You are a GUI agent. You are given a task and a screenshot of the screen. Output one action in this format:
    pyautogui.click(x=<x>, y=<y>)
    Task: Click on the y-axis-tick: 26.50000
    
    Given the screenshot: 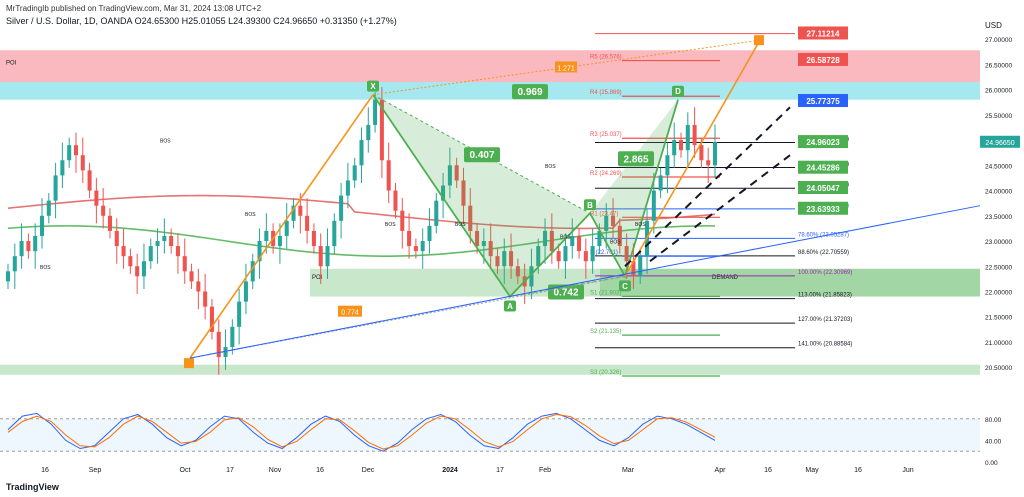 What is the action you would take?
    pyautogui.click(x=998, y=65)
    